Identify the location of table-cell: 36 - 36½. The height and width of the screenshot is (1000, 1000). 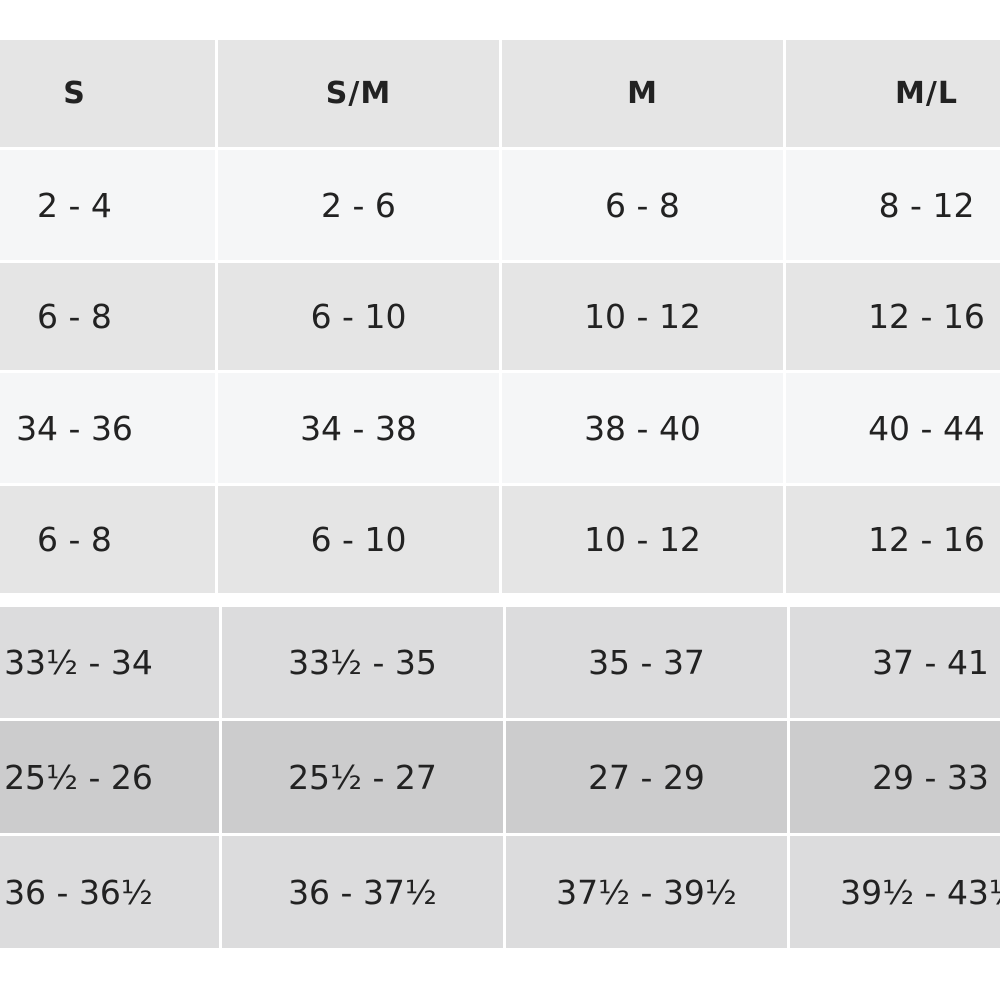
(109, 892).